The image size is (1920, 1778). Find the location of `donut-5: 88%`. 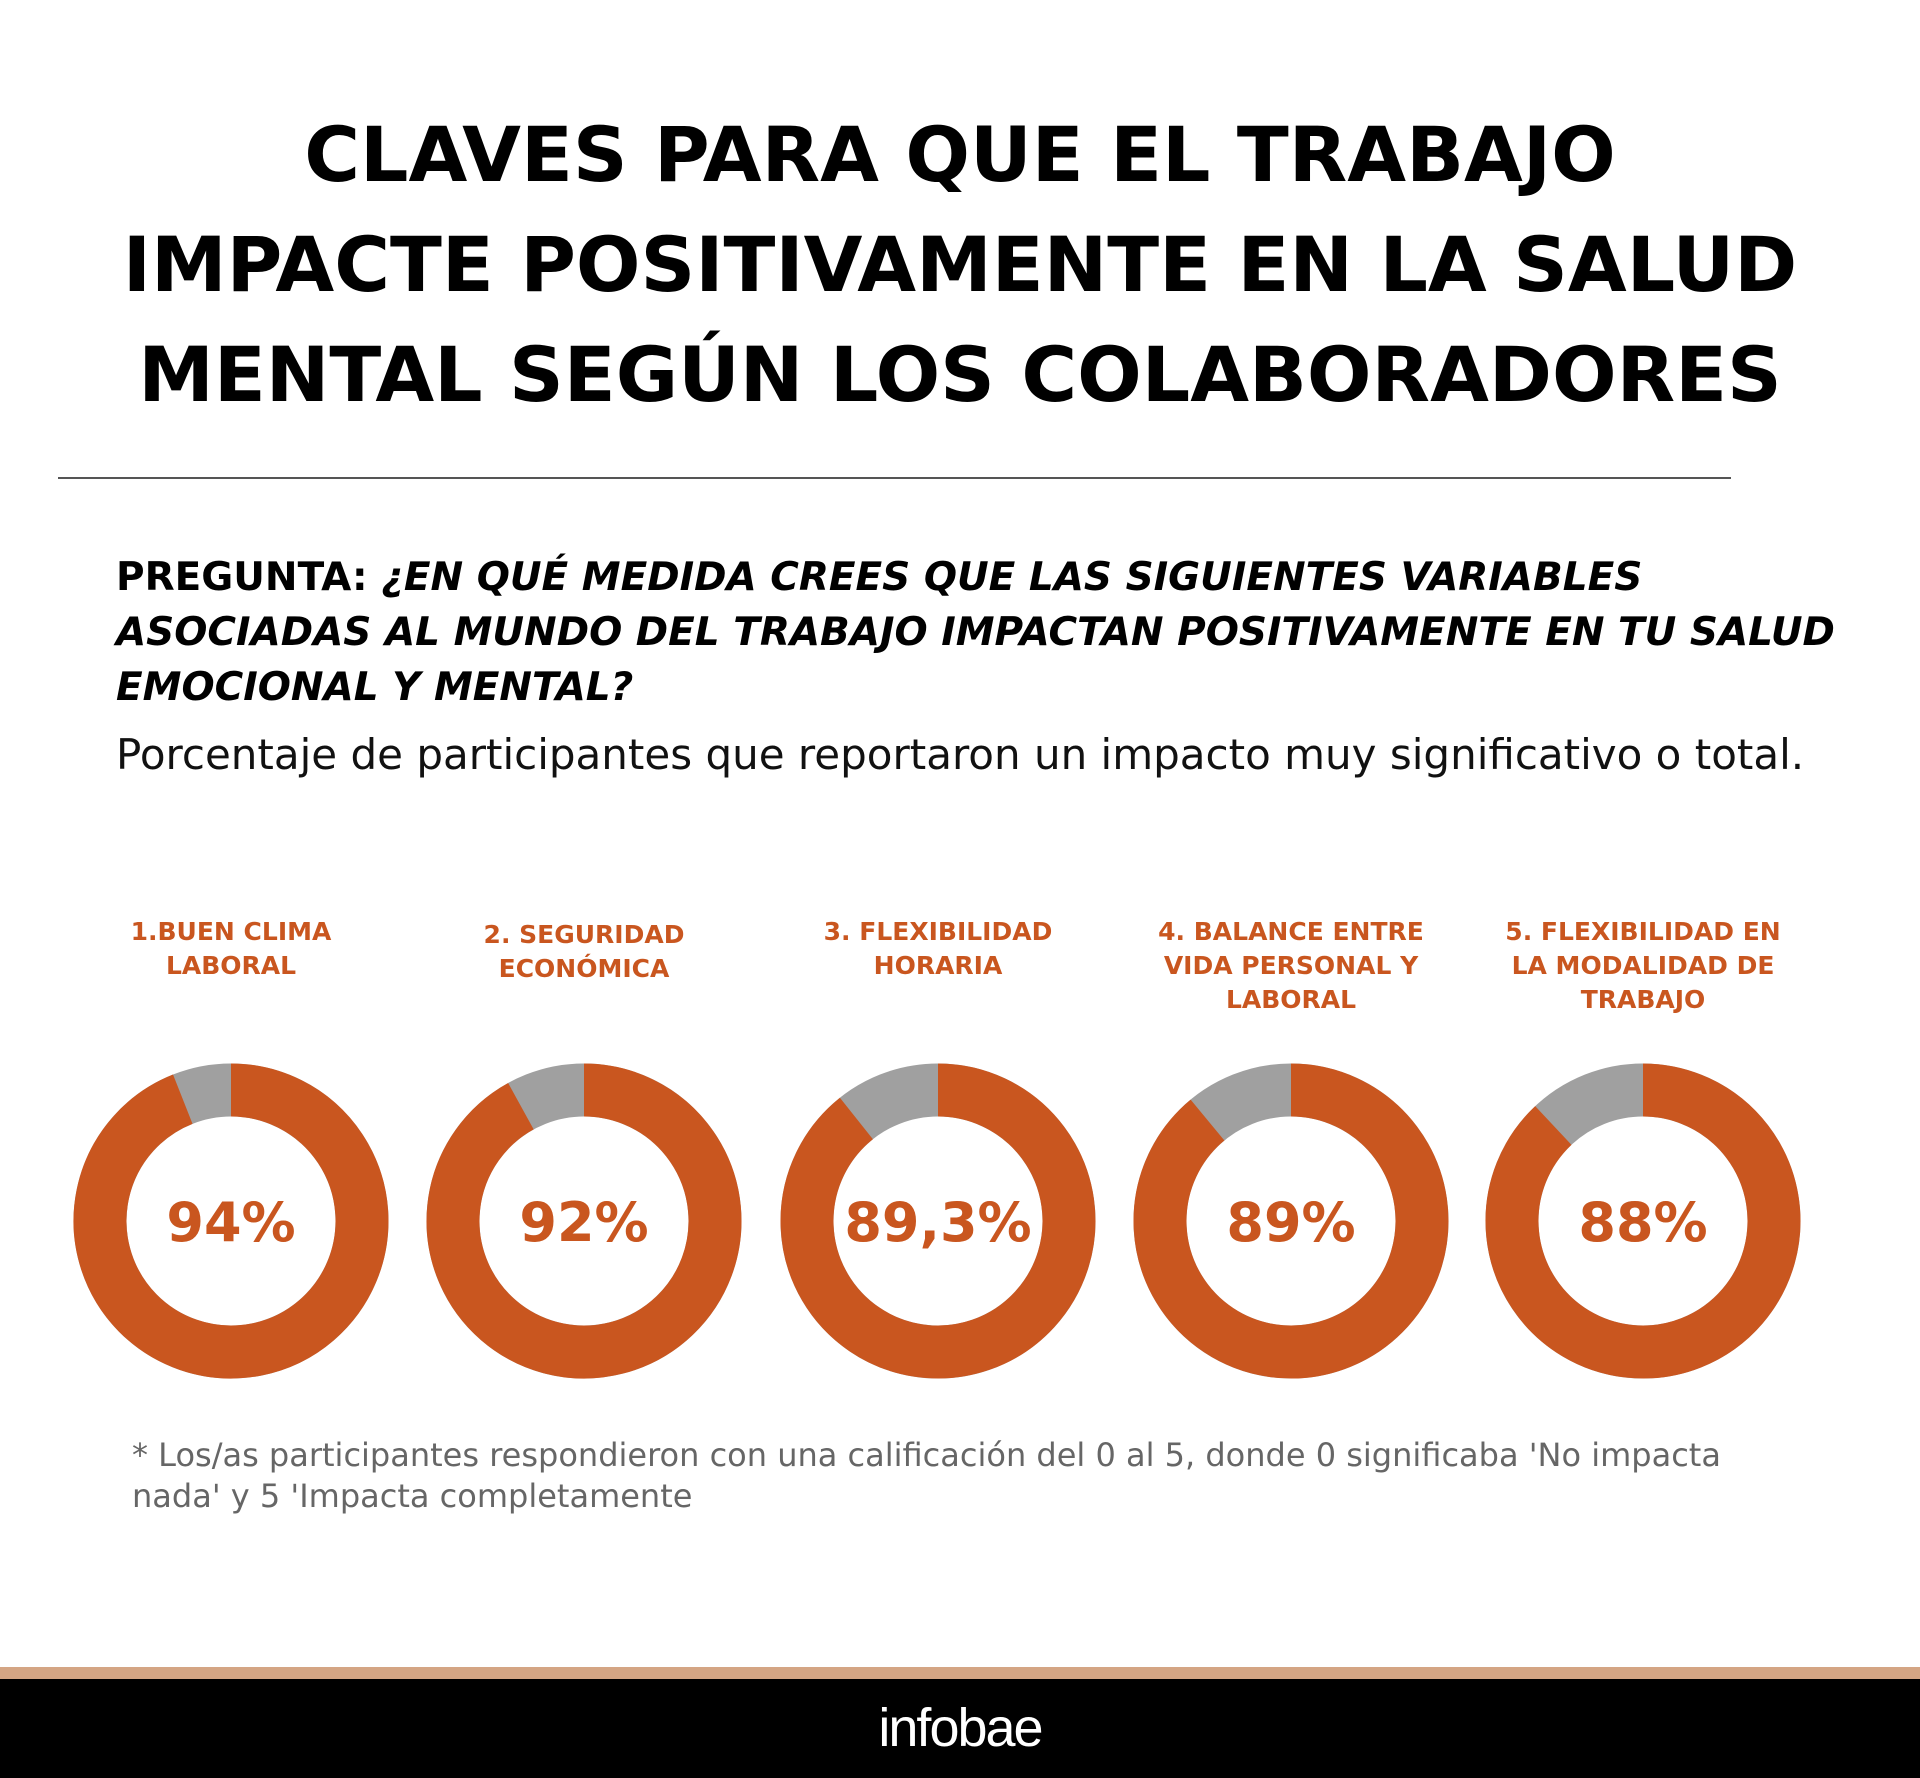

donut-5: 88% is located at coordinates (1643, 1221).